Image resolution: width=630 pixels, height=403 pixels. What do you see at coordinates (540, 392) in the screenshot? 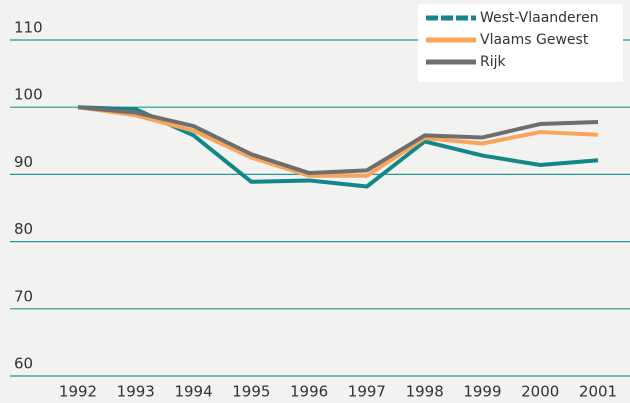
I see `x-tick-label: 2000` at bounding box center [540, 392].